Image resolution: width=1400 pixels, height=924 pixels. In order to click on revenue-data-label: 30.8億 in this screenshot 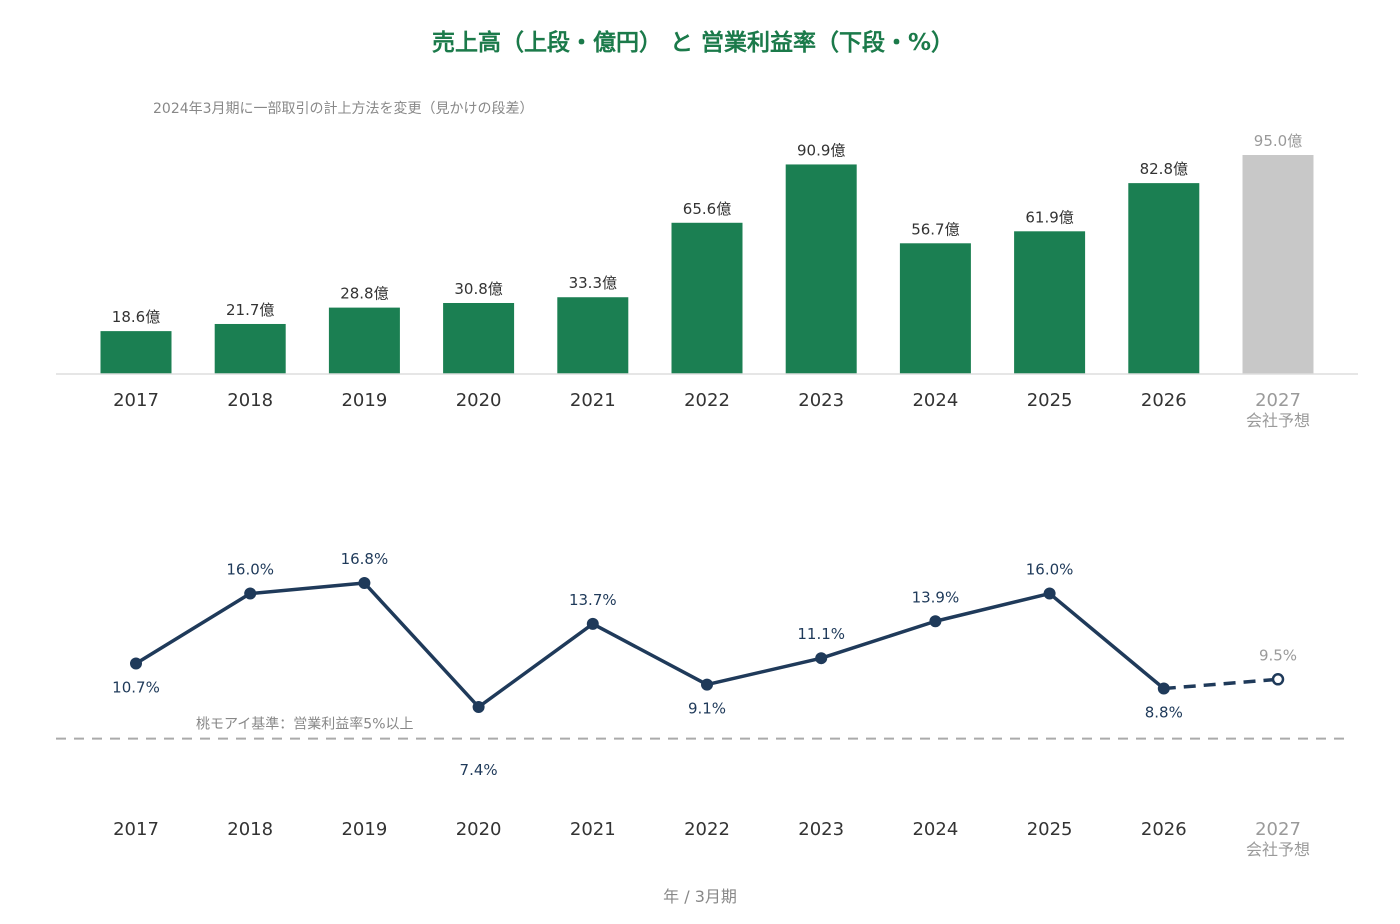, I will do `click(478, 289)`.